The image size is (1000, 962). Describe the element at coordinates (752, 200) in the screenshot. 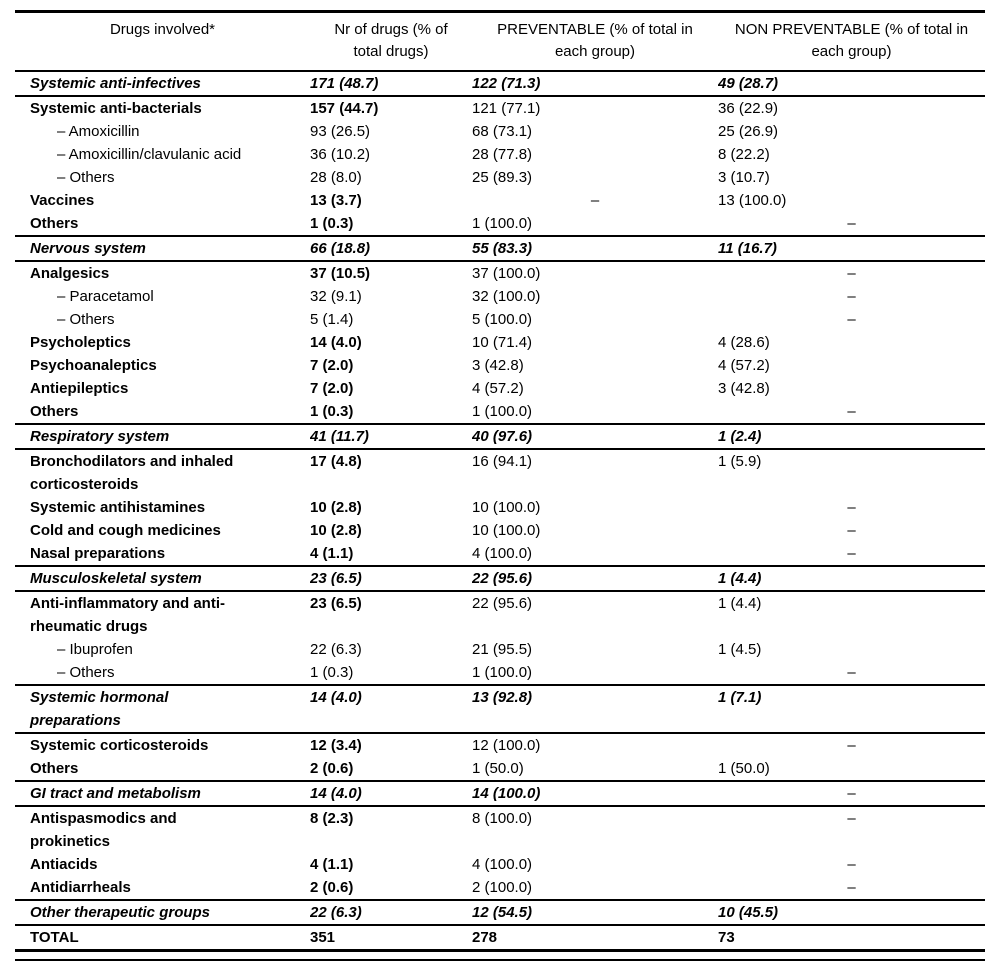

I see `cell-non_preventable: 13 (100.0)` at that location.